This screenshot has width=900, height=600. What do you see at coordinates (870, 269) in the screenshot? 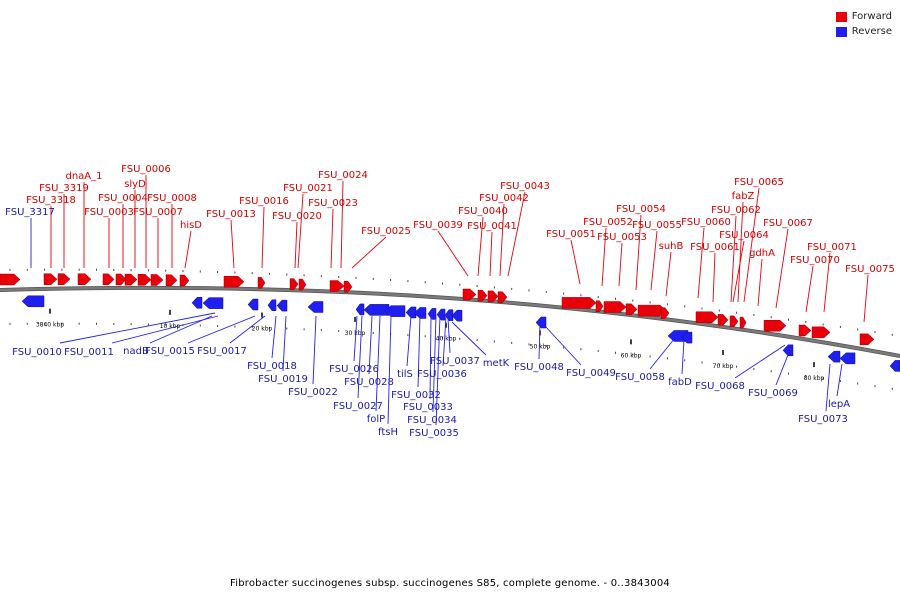
I see `forward-gene-label: FSU_0075` at bounding box center [870, 269].